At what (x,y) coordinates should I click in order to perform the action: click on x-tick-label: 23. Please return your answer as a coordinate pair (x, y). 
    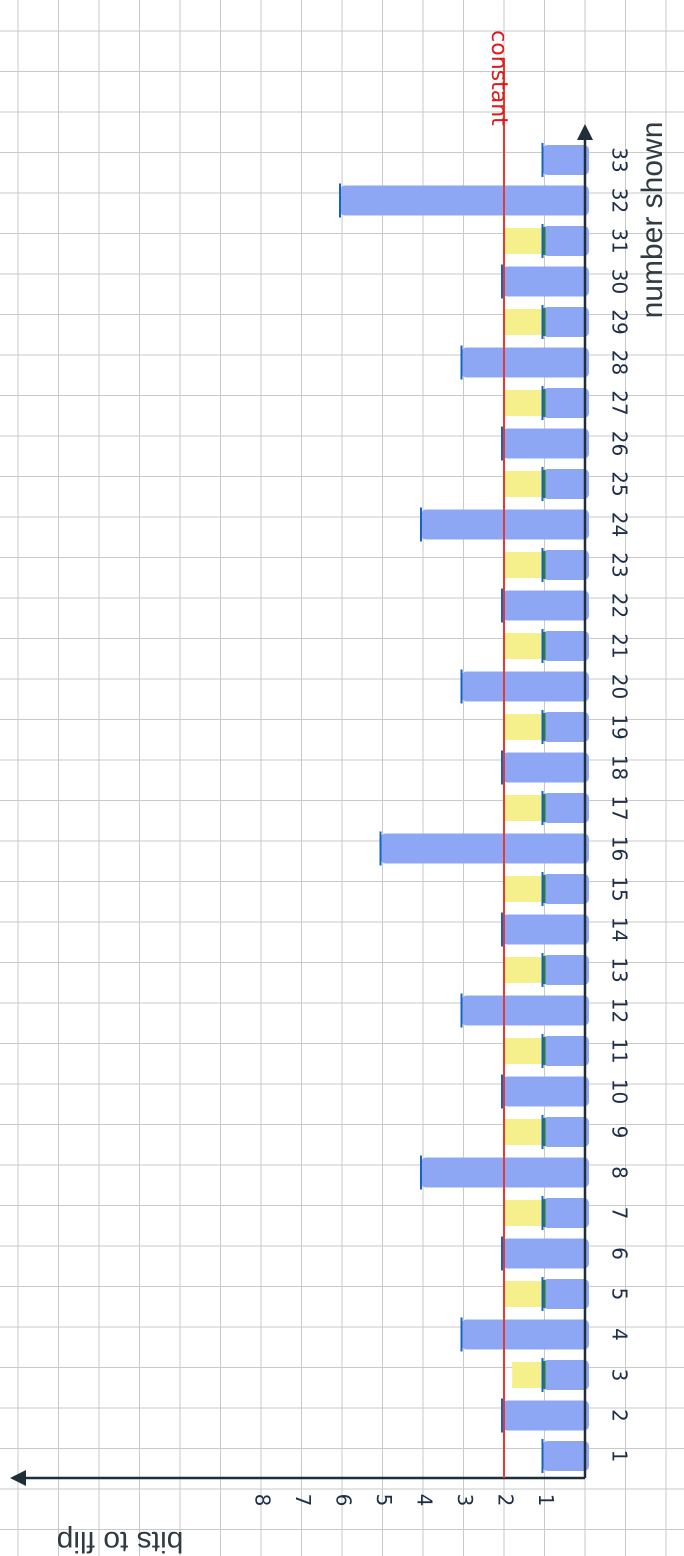
    Looking at the image, I should click on (620, 564).